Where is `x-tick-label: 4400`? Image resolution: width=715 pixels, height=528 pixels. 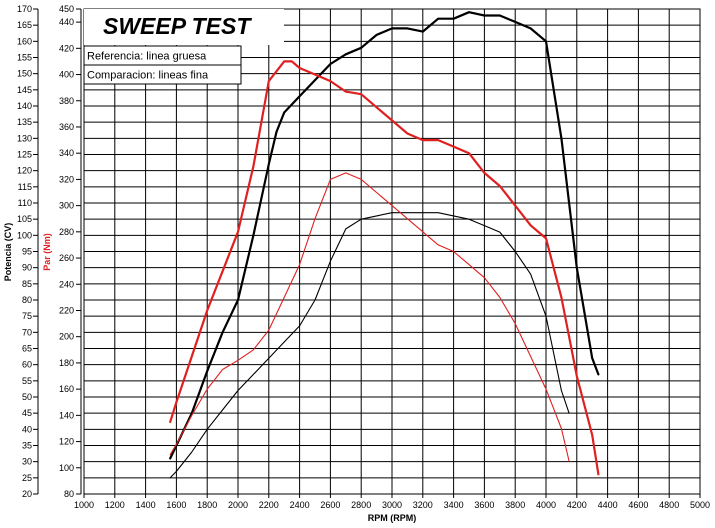 x-tick-label: 4400 is located at coordinates (608, 505).